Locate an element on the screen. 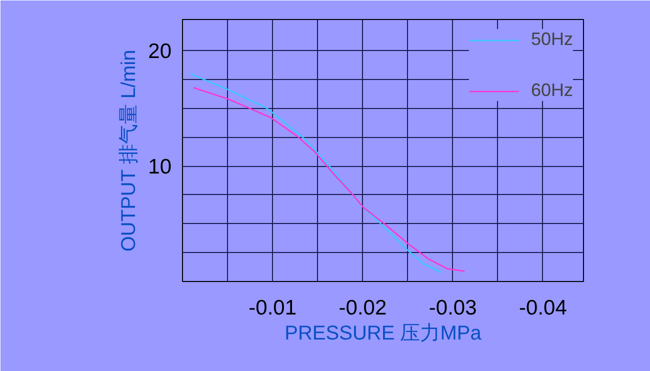 This screenshot has width=650, height=371. y-tick-label: 20 is located at coordinates (160, 52).